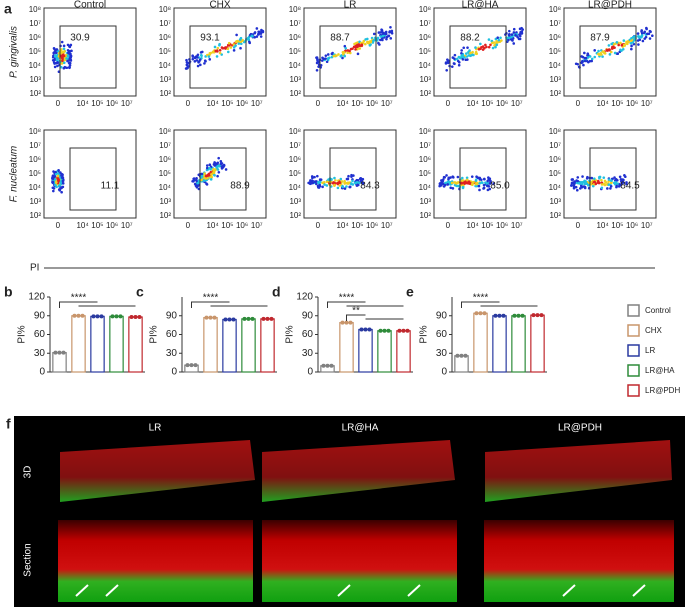  What do you see at coordinates (304, 297) in the screenshot?
I see `y-tick-label: 120` at bounding box center [304, 297].